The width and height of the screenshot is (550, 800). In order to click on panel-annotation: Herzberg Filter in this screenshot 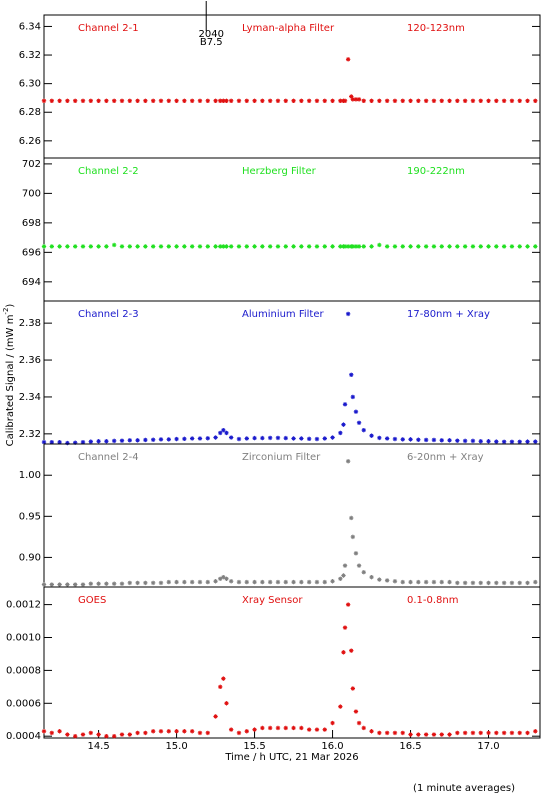, I will do `click(279, 171)`.